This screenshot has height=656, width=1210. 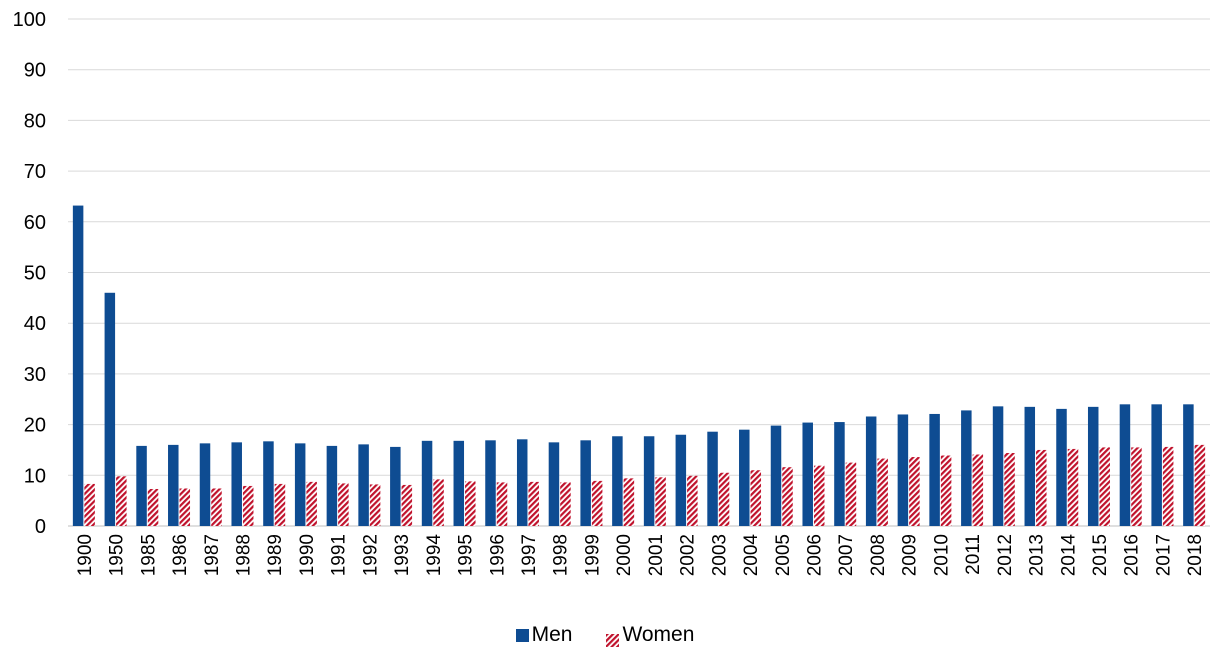 I want to click on x-tick-label: 2008, so click(x=878, y=555).